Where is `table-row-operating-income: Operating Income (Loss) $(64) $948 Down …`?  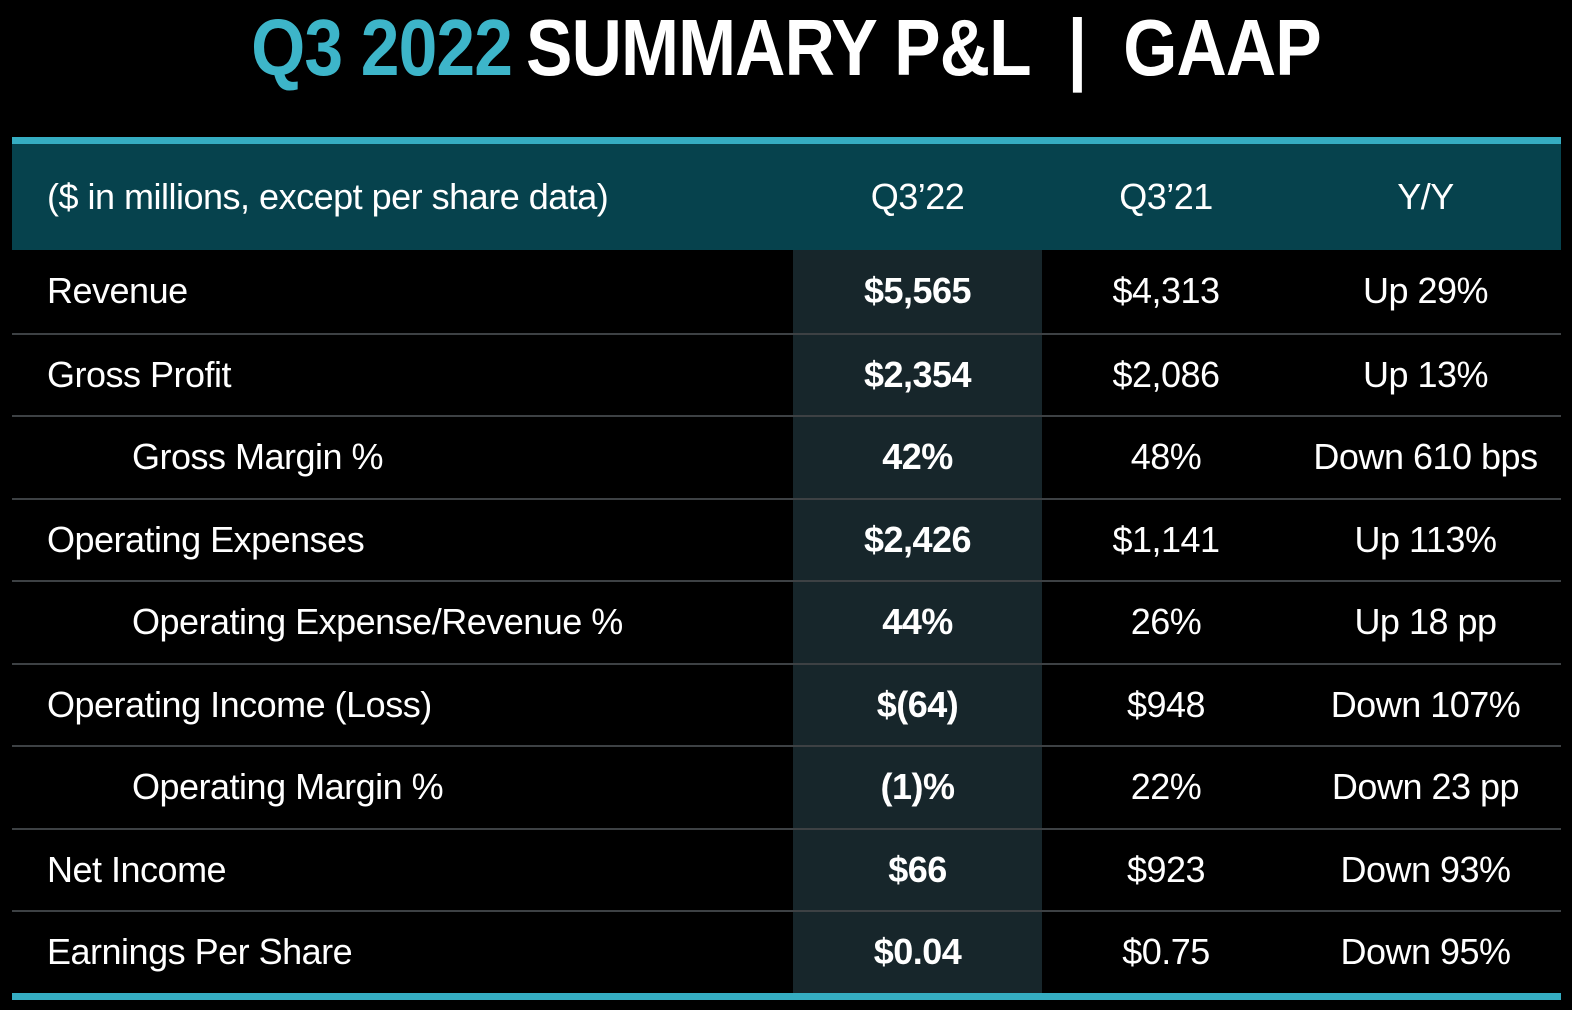 table-row-operating-income: Operating Income (Loss) $(64) $948 Down … is located at coordinates (786, 703).